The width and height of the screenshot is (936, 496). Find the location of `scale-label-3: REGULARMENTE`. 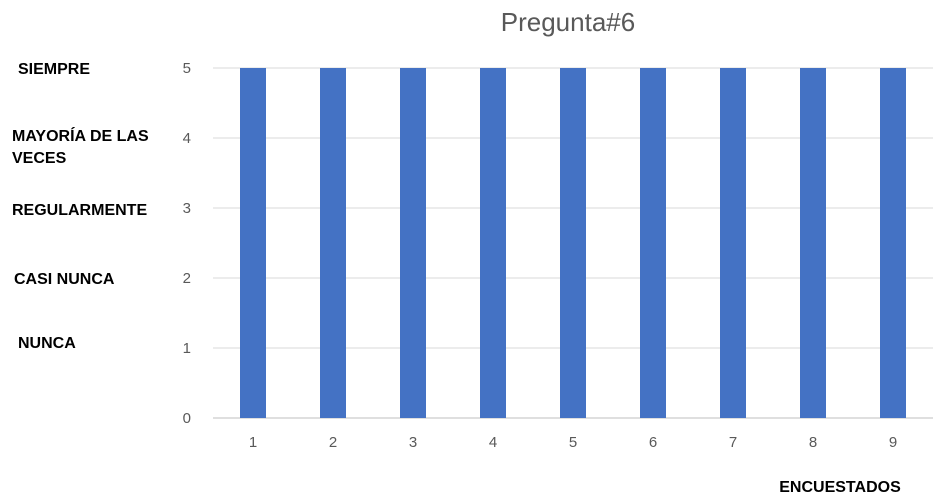

scale-label-3: REGULARMENTE is located at coordinates (79, 210).